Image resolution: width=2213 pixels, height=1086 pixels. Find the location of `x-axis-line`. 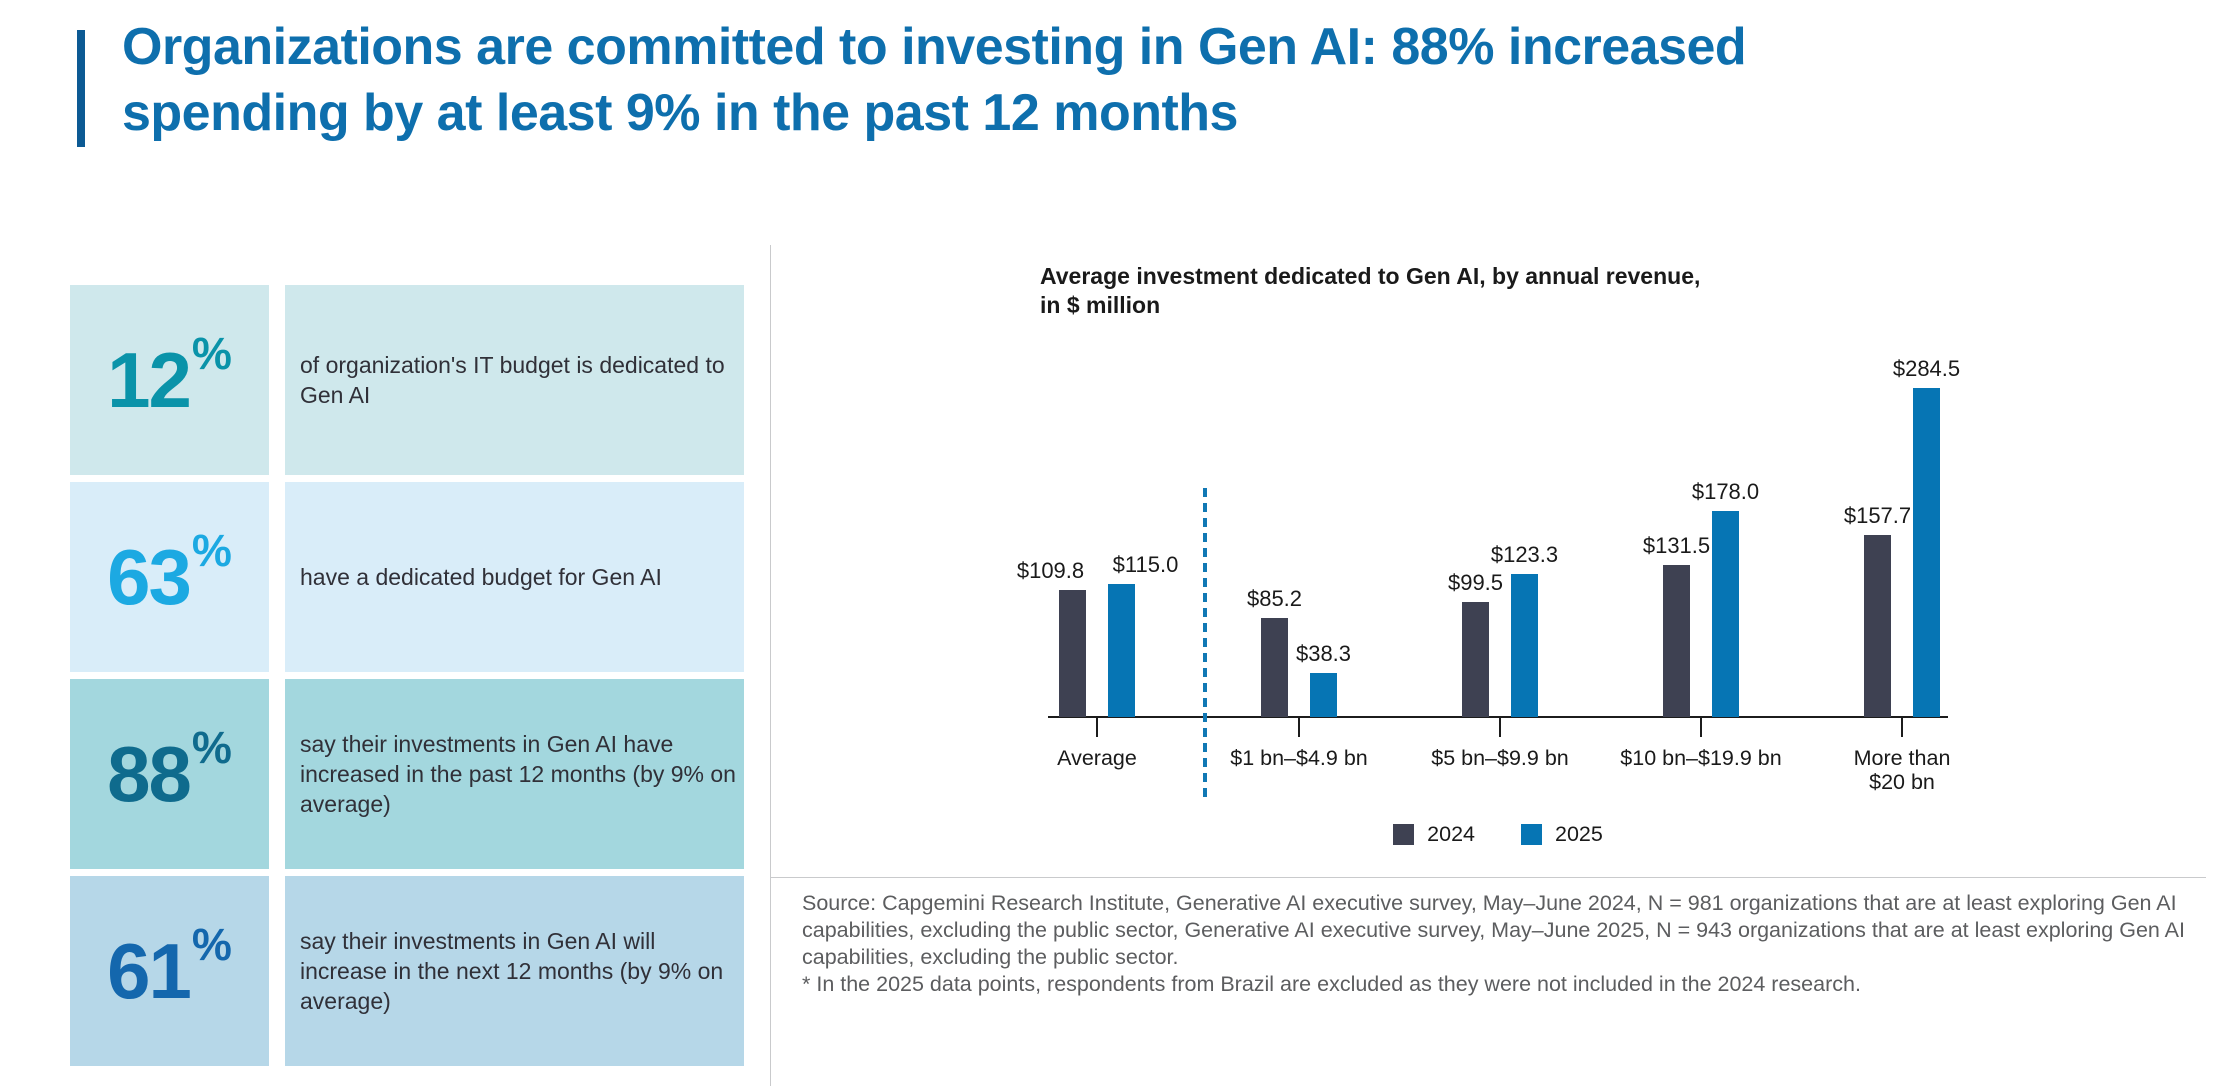

x-axis-line is located at coordinates (1498, 717).